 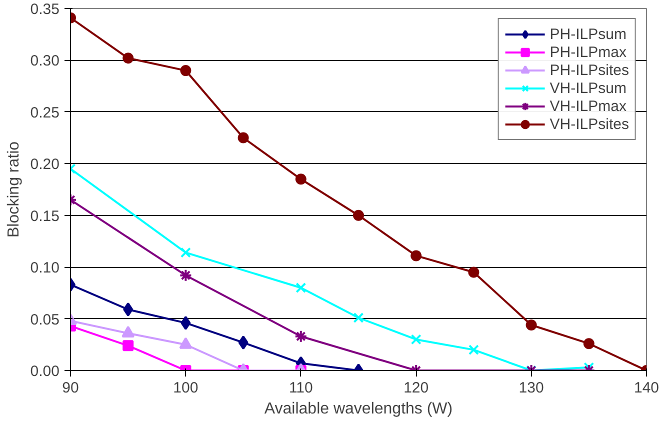 What do you see at coordinates (416, 388) in the screenshot?
I see `x-tick-label: 120` at bounding box center [416, 388].